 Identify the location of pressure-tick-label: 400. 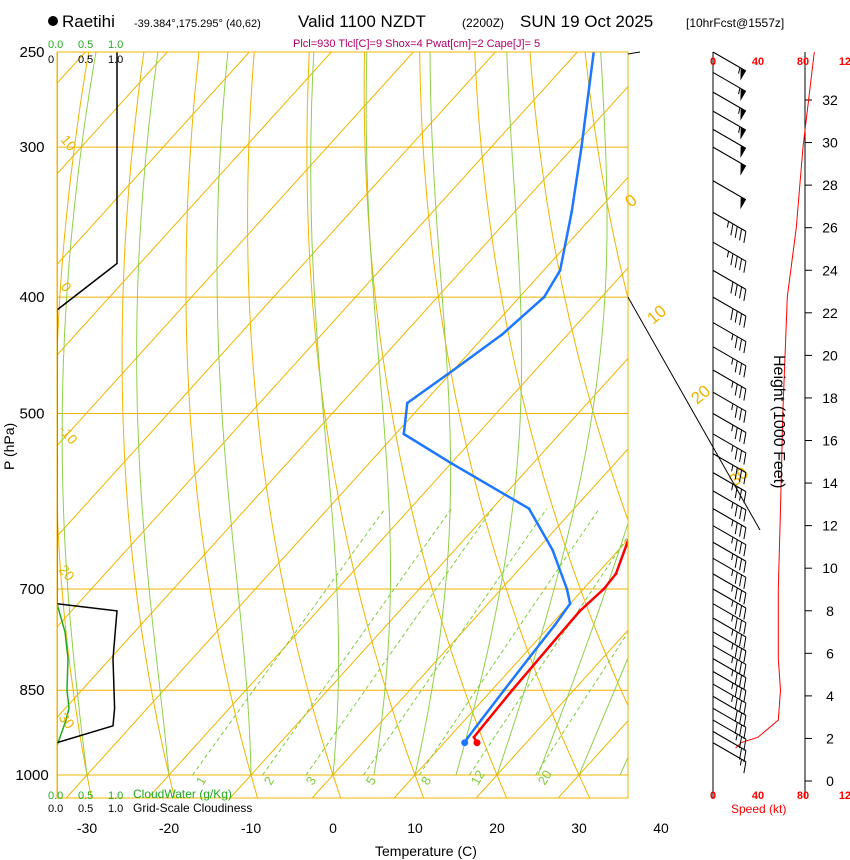
(31, 297).